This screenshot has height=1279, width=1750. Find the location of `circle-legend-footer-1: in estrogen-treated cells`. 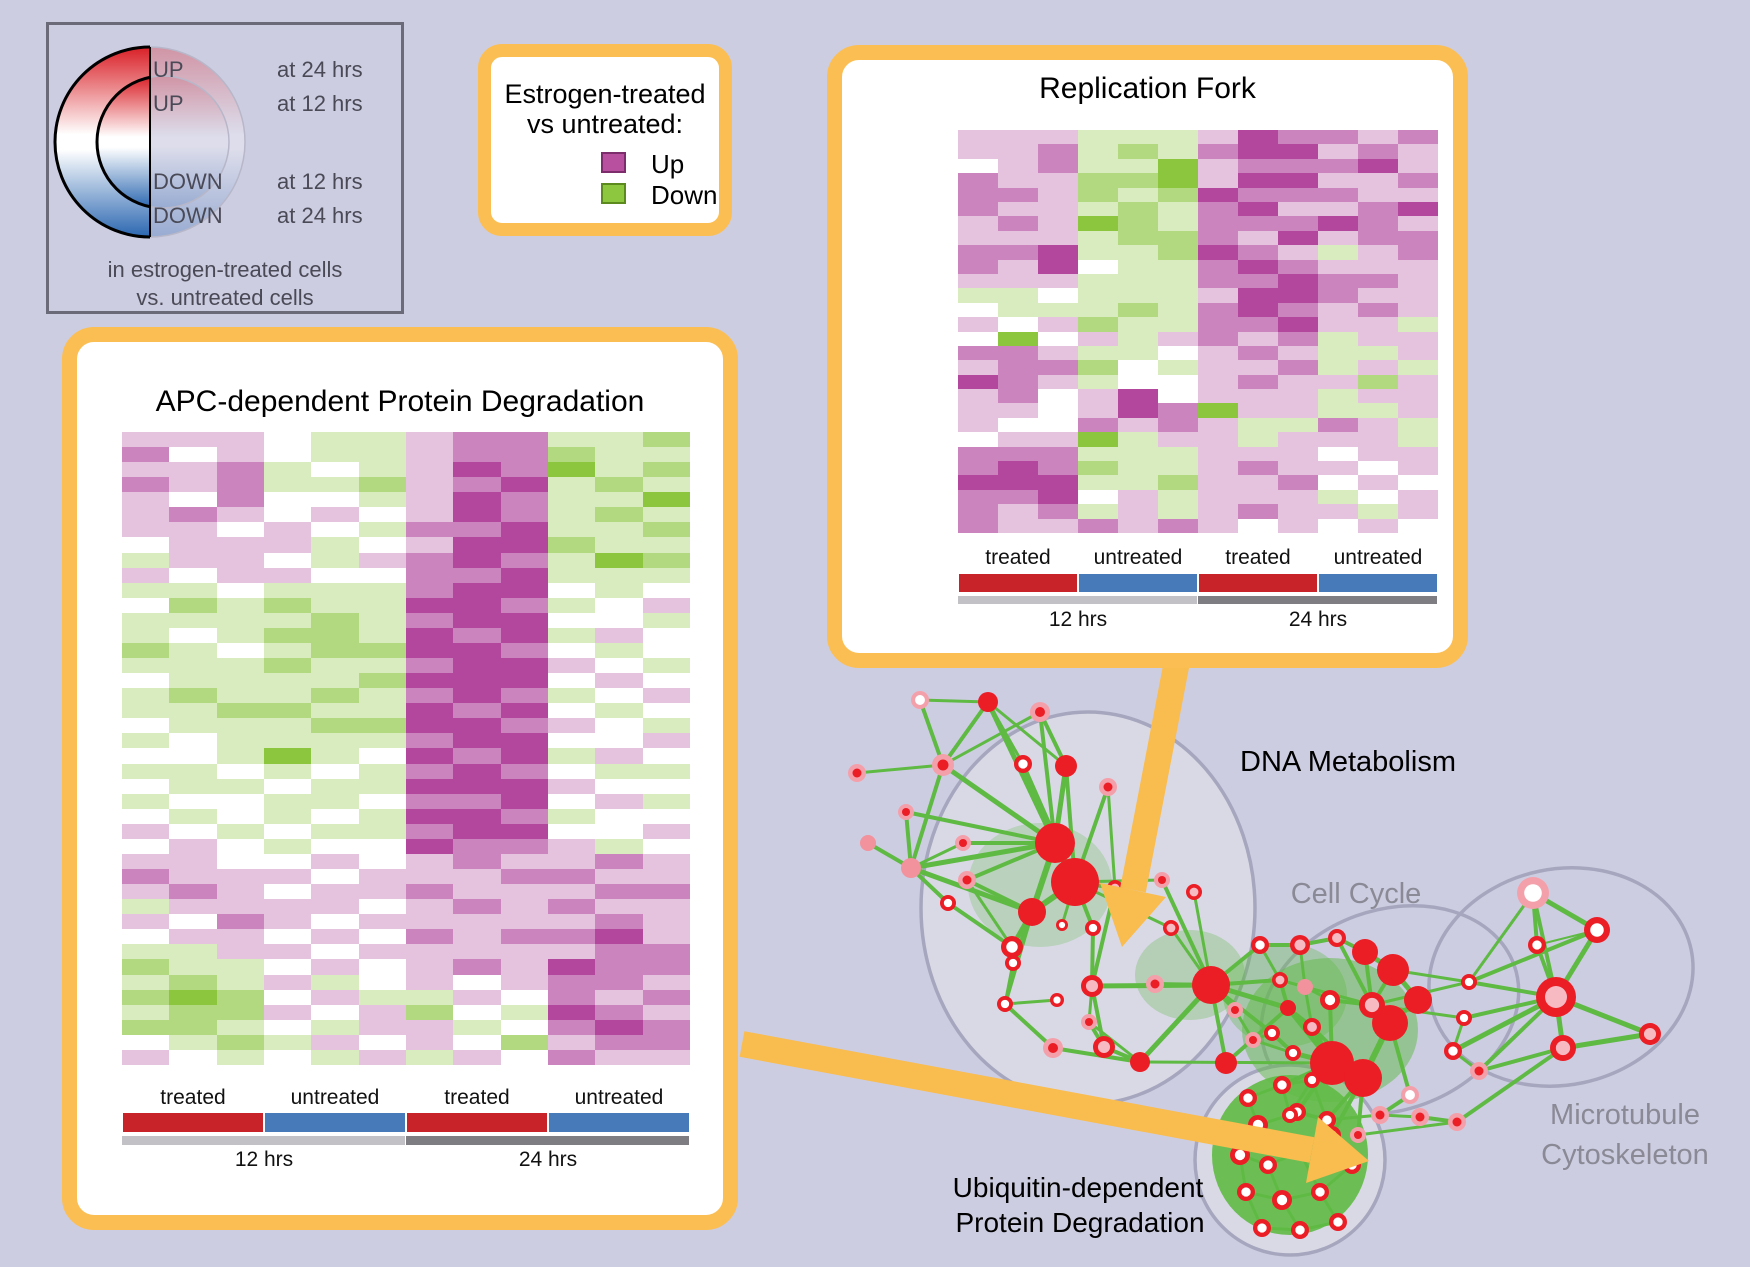

circle-legend-footer-1: in estrogen-treated cells is located at coordinates (225, 269).